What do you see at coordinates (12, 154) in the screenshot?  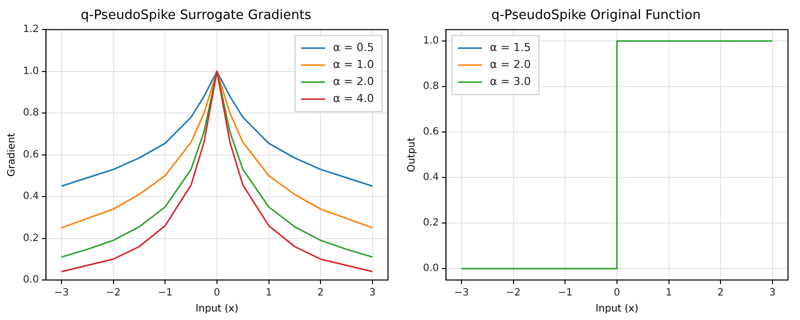 I see `y-axis-title: Gradient` at bounding box center [12, 154].